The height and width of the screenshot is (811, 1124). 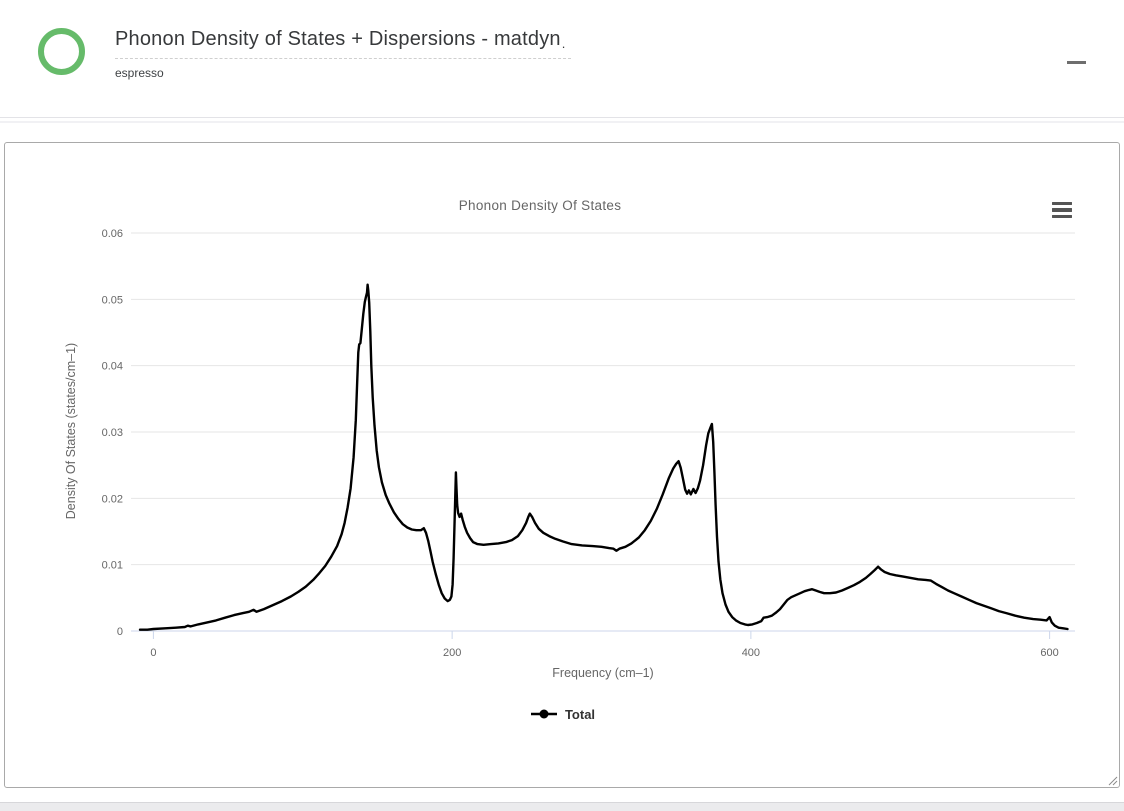 I want to click on app-subtitle: espresso, so click(x=139, y=73).